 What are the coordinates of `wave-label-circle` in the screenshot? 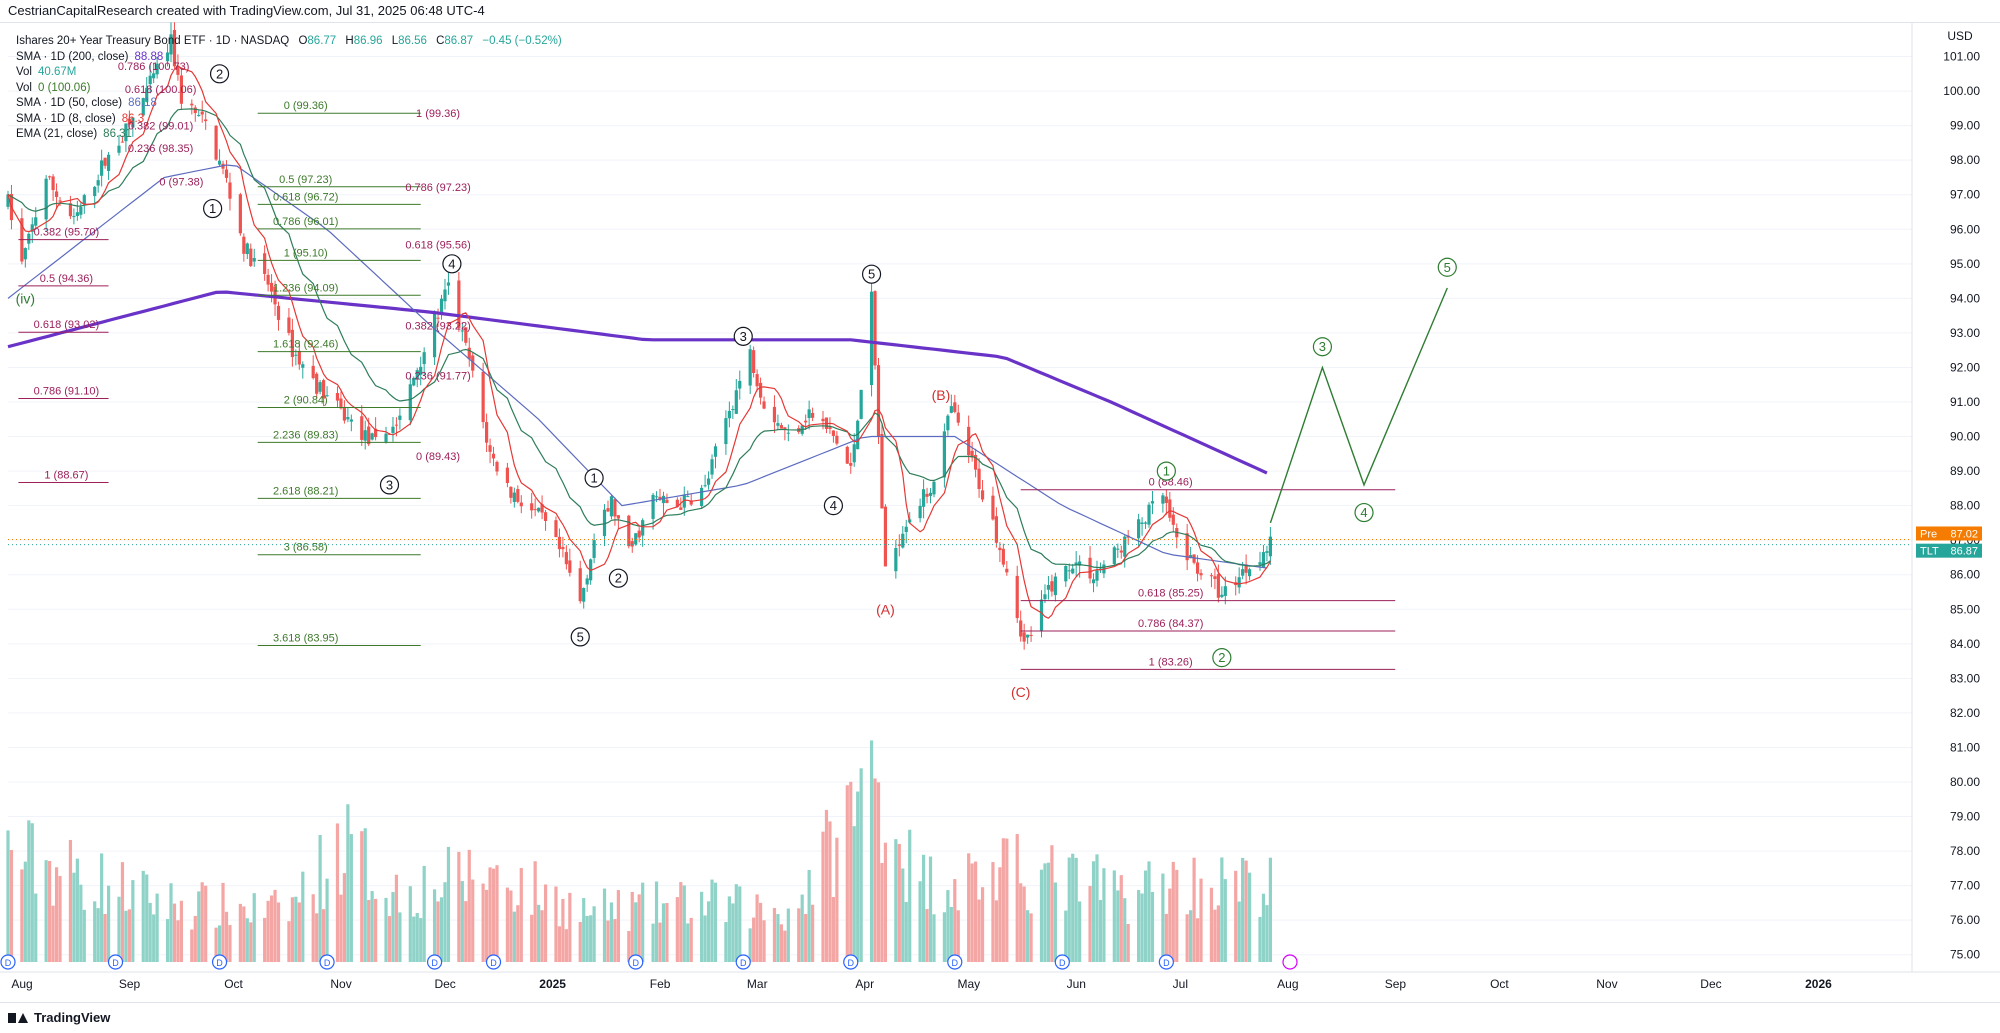 It's located at (743, 336).